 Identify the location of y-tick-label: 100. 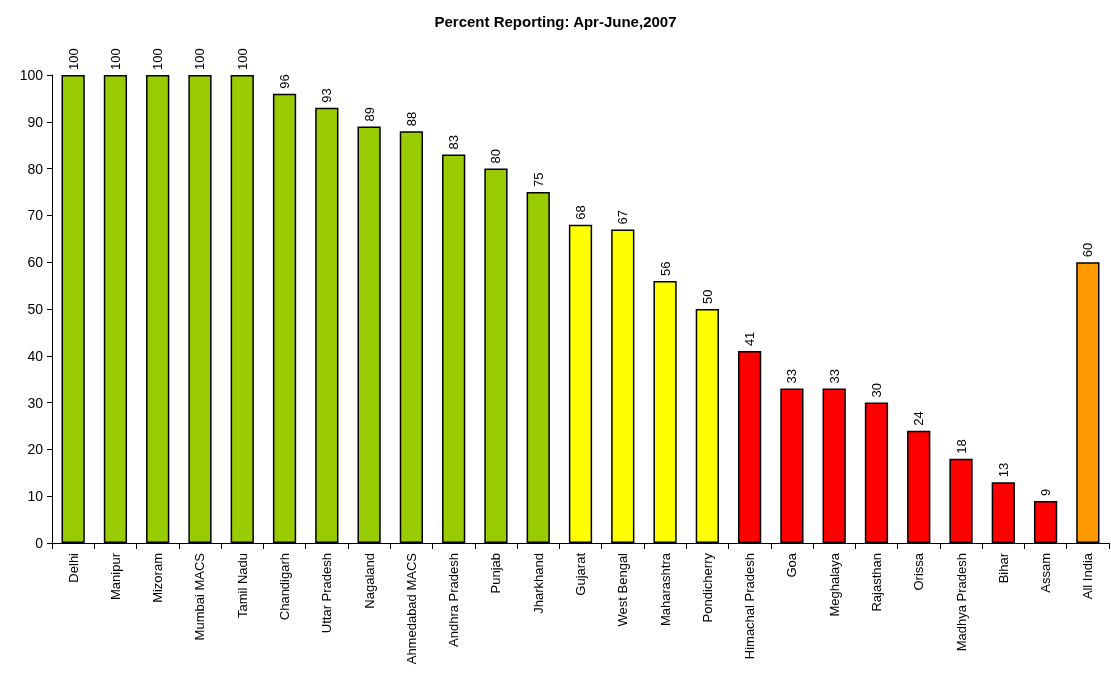
(31, 75).